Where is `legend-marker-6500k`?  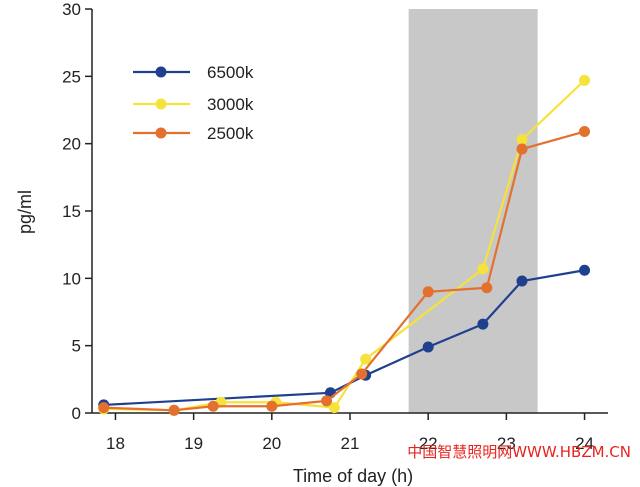 legend-marker-6500k is located at coordinates (161, 72).